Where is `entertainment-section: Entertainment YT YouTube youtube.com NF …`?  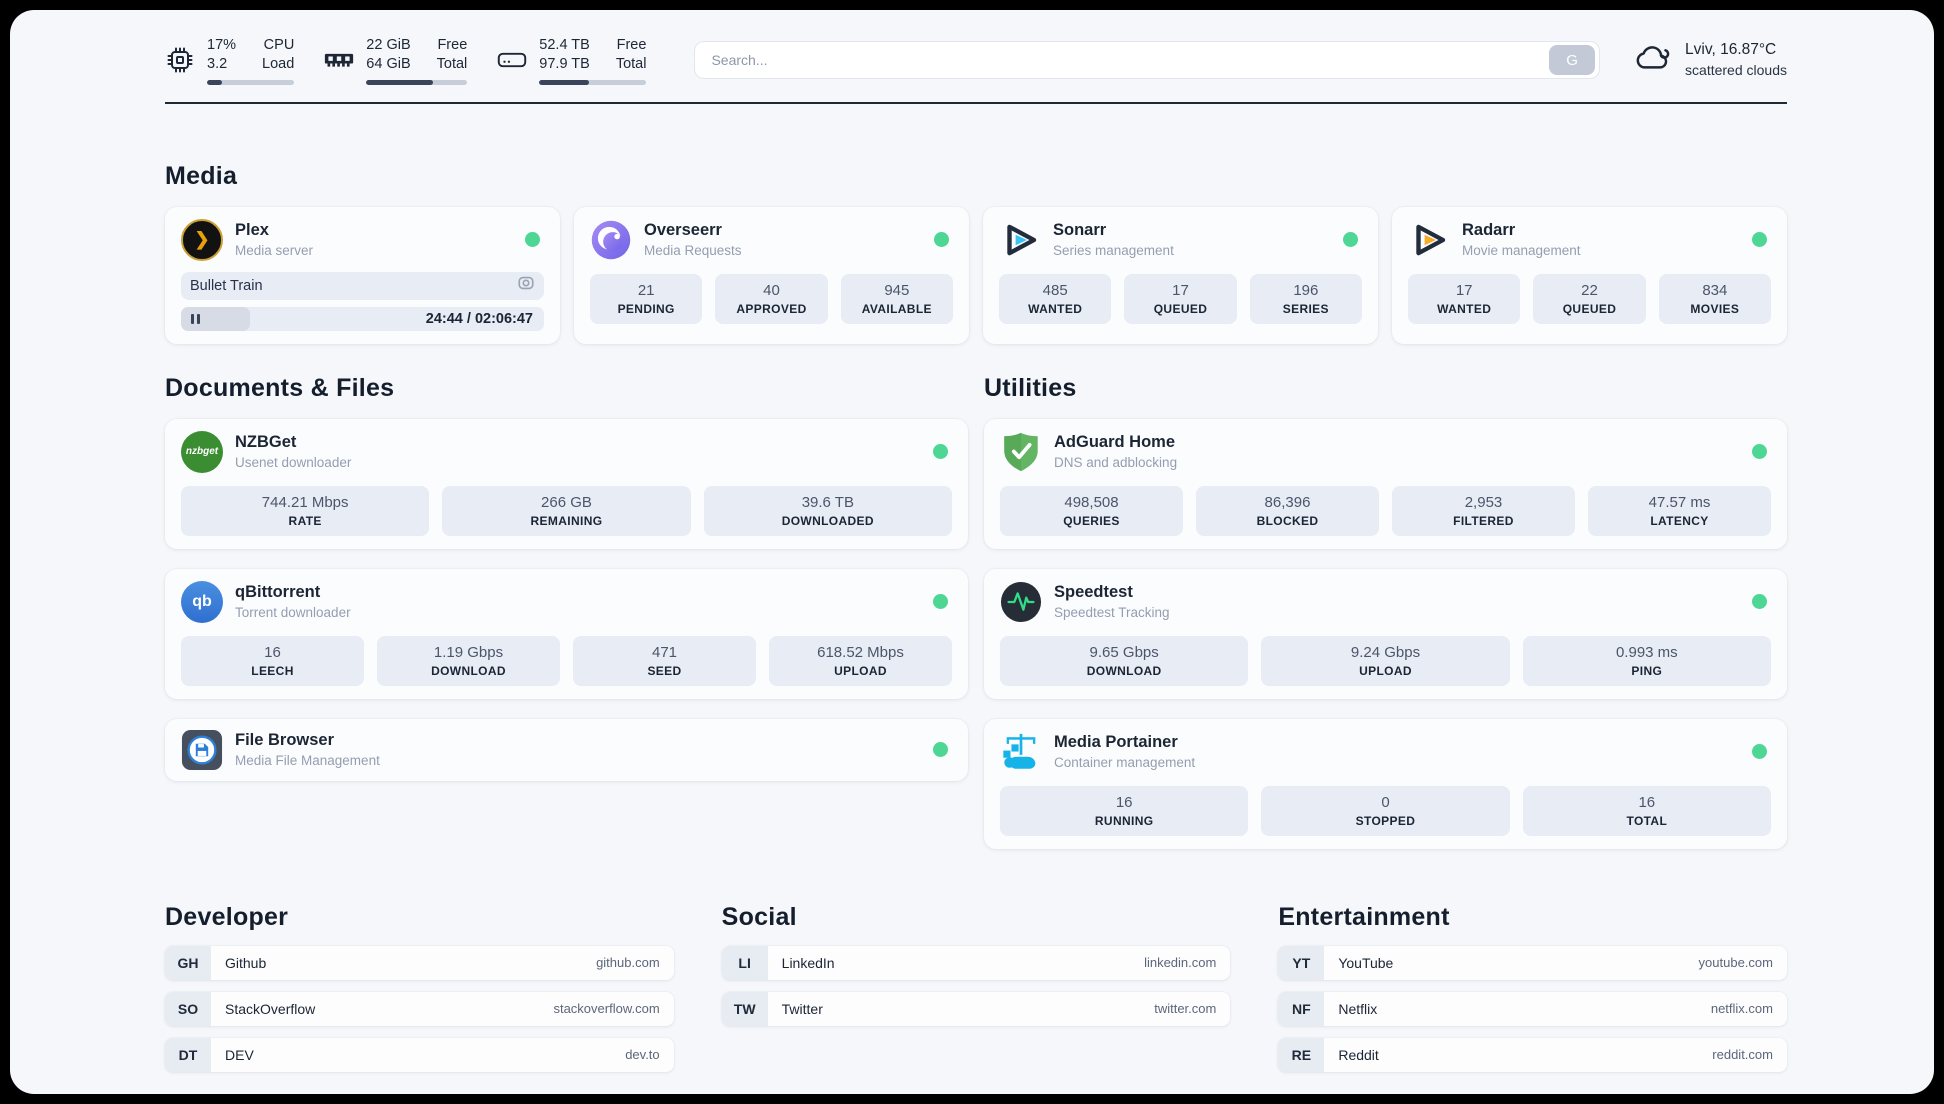
entertainment-section: Entertainment YT YouTube youtube.com NF … is located at coordinates (1532, 987).